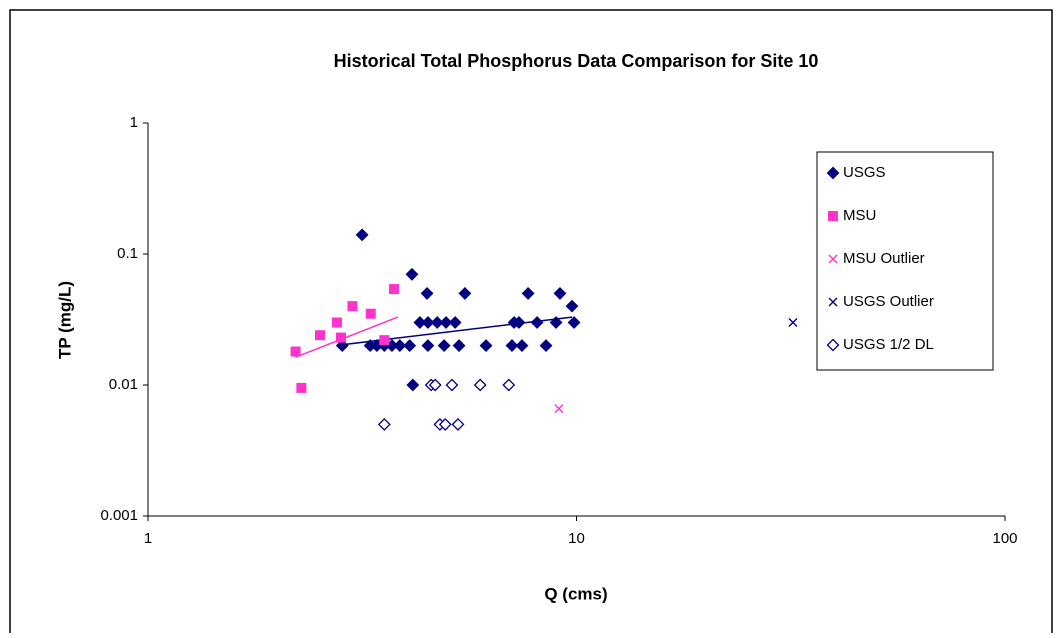 This screenshot has width=1063, height=638. What do you see at coordinates (119, 515) in the screenshot?
I see `y-tick-label: 0.001` at bounding box center [119, 515].